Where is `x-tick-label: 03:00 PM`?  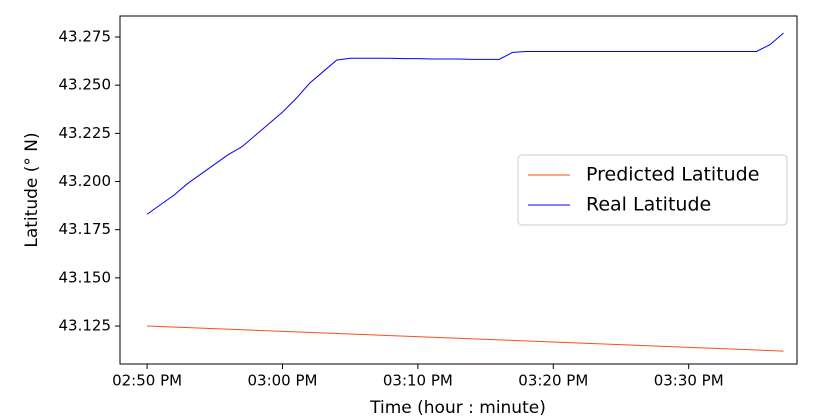
x-tick-label: 03:00 PM is located at coordinates (282, 381).